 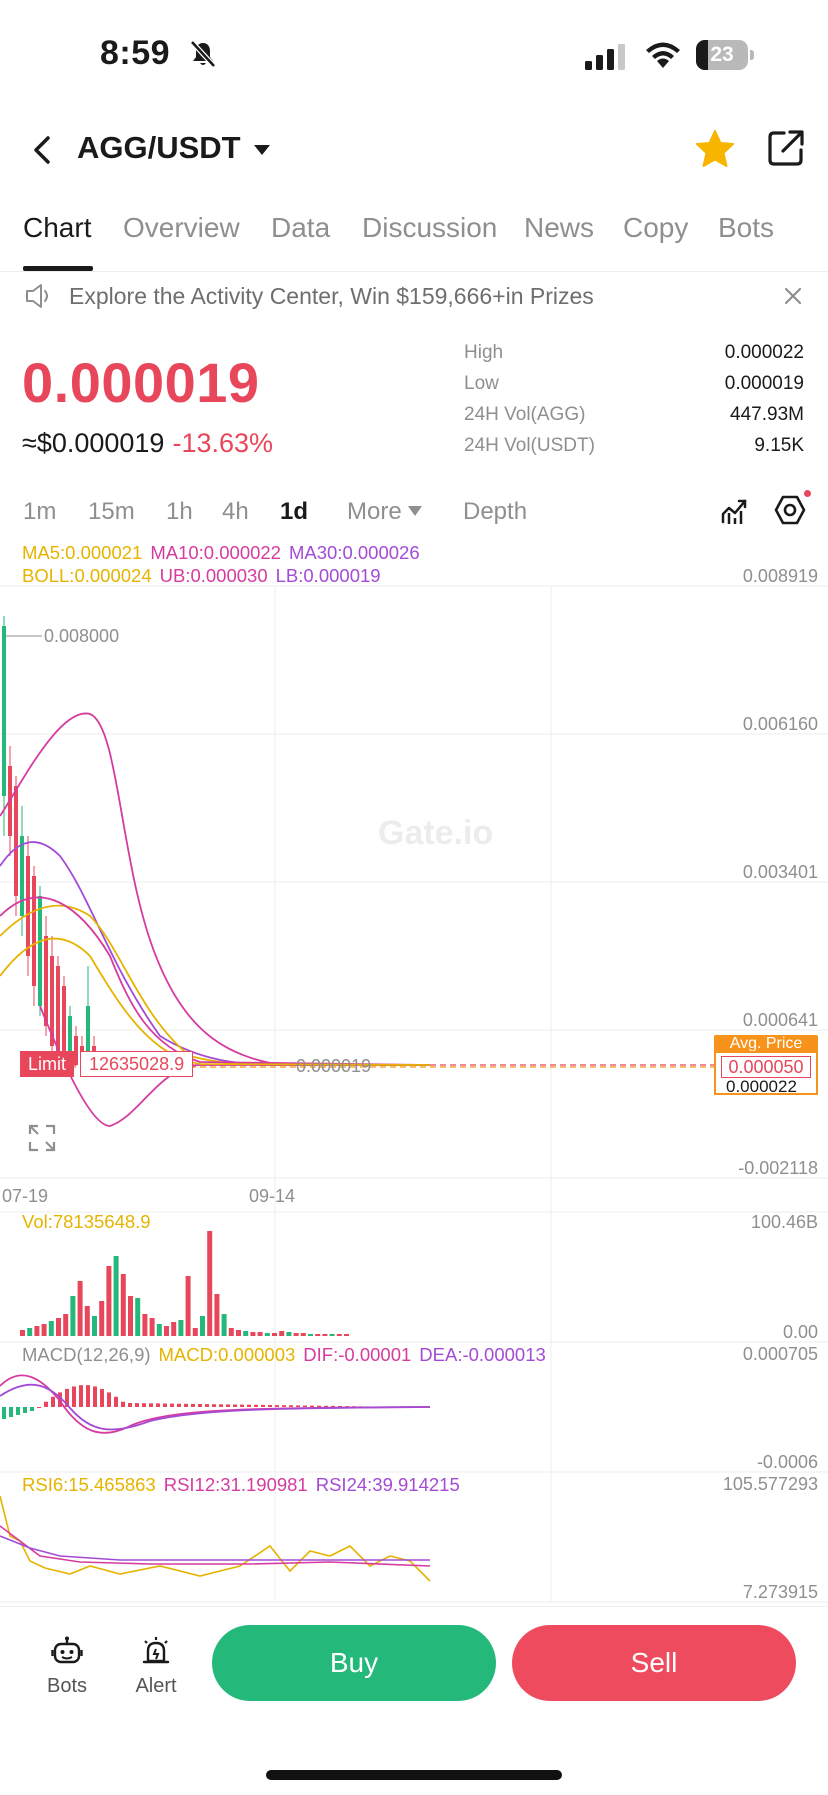 What do you see at coordinates (495, 511) in the screenshot?
I see `depth-tab: Depth` at bounding box center [495, 511].